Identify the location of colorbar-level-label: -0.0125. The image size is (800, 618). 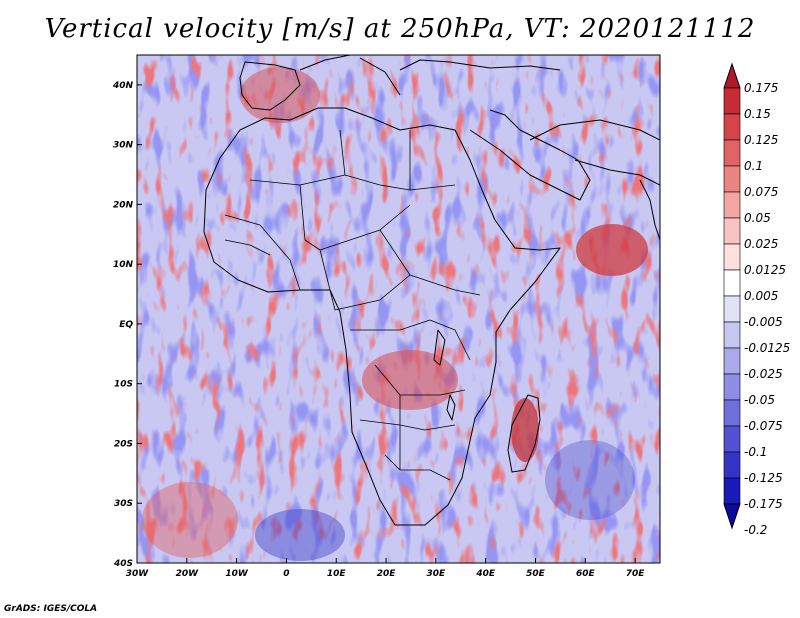
(767, 348).